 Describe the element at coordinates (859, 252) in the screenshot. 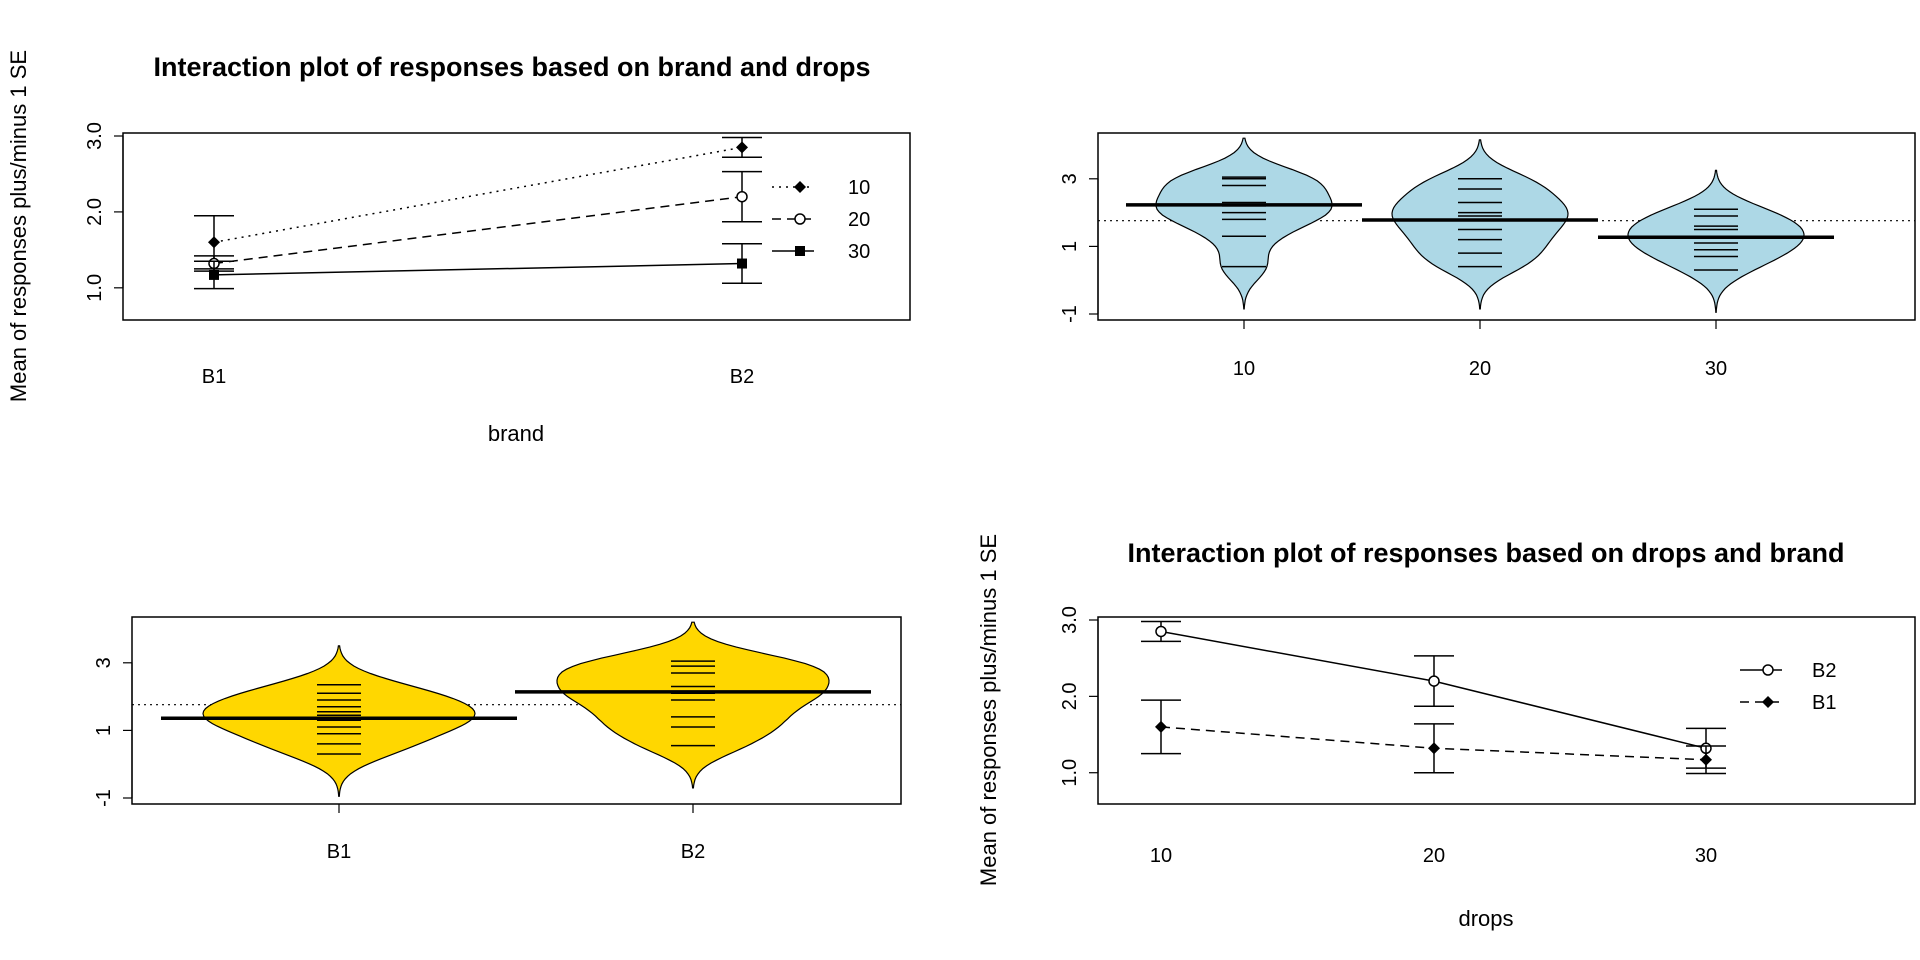

I see `legend-label: 30` at that location.